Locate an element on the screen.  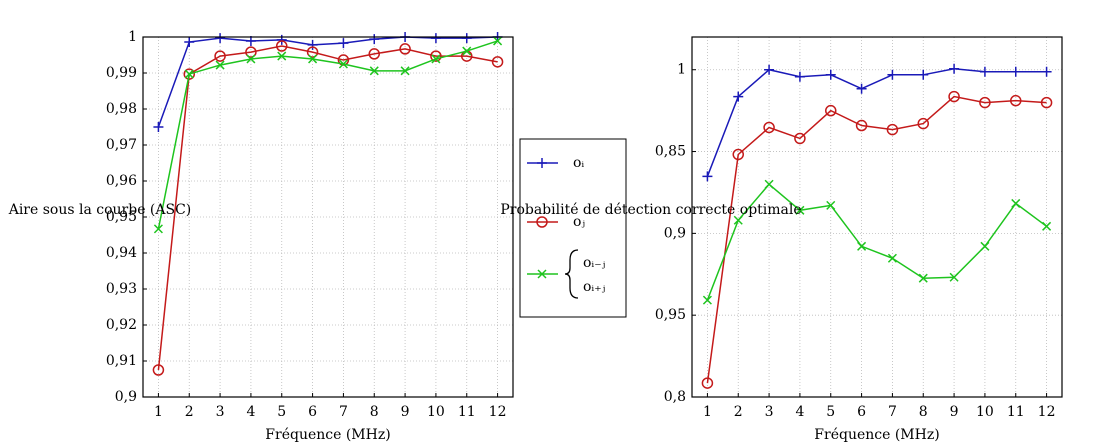
y-tick-label: 0,92 is located at coordinates (121, 325).